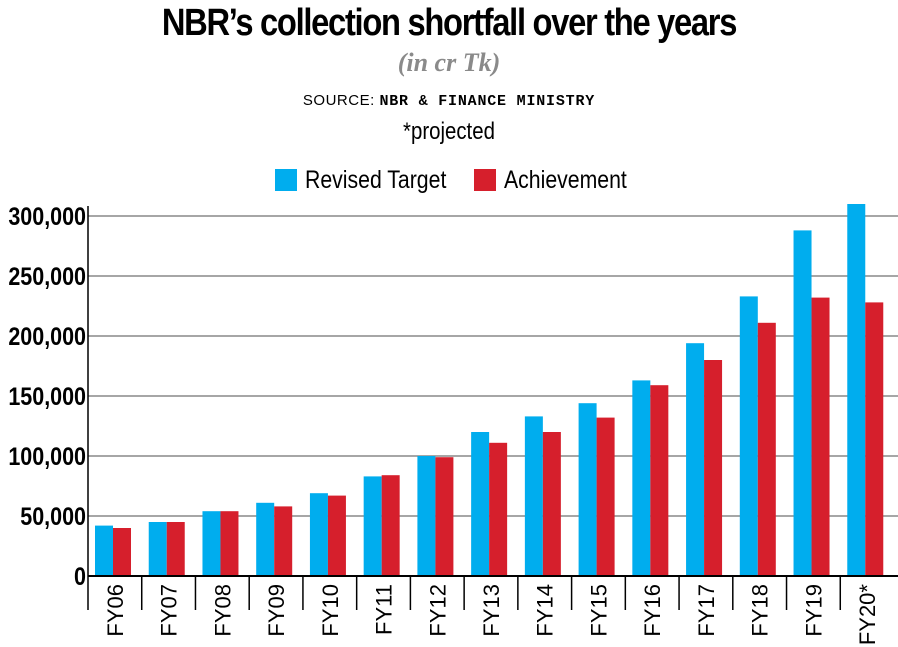 The height and width of the screenshot is (647, 898). What do you see at coordinates (565, 179) in the screenshot?
I see `legend-label-achievement: Achievement` at bounding box center [565, 179].